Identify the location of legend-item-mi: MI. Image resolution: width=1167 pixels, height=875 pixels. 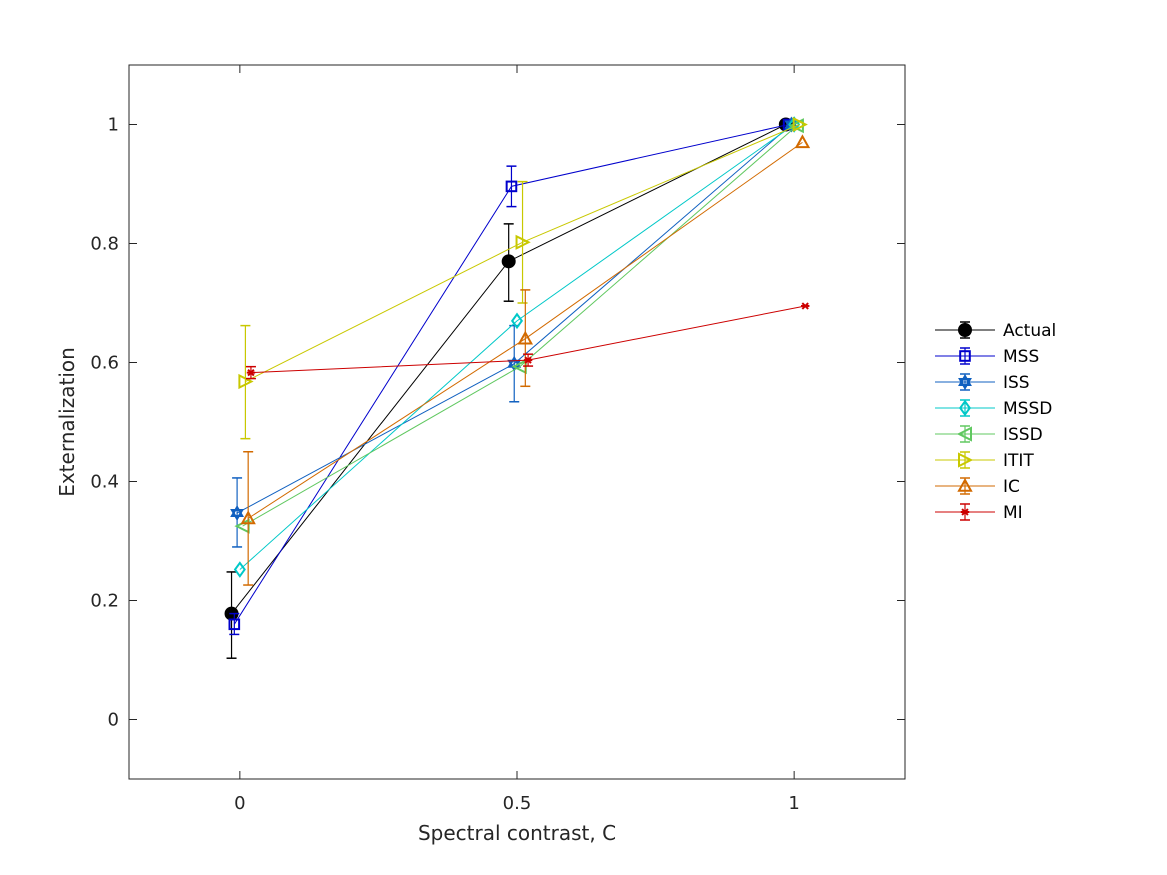
(979, 513).